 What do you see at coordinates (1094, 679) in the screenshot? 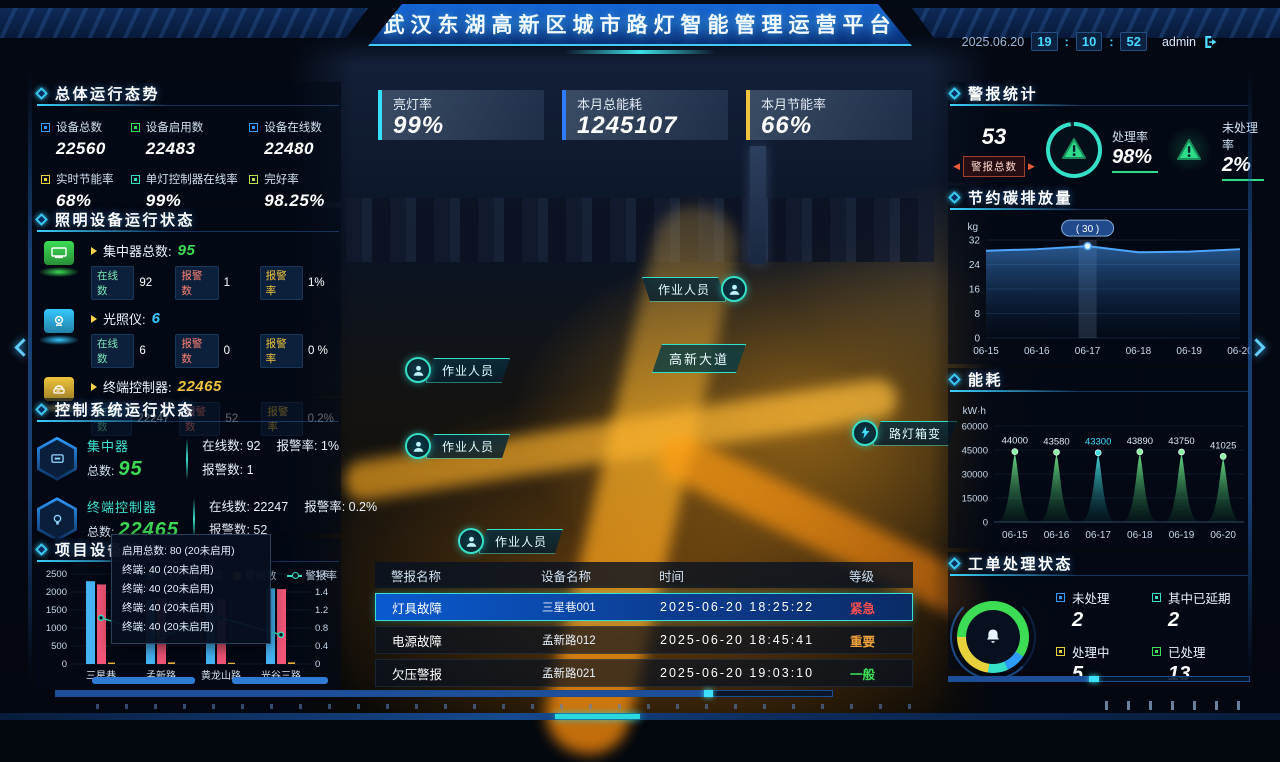
I see `right-scrollbar-thumb` at bounding box center [1094, 679].